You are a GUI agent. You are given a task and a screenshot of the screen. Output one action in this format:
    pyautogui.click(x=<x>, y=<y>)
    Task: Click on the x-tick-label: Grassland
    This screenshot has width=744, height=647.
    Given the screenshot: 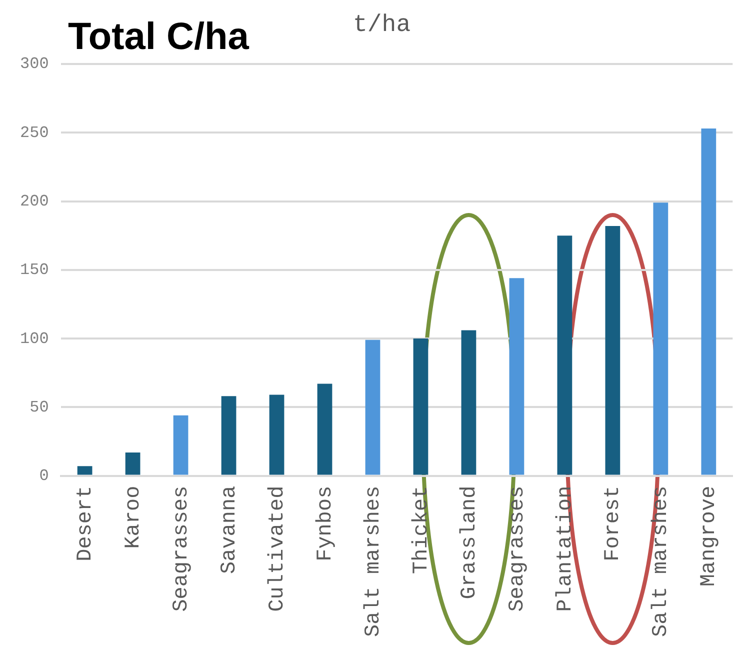 What is the action you would take?
    pyautogui.click(x=470, y=543)
    